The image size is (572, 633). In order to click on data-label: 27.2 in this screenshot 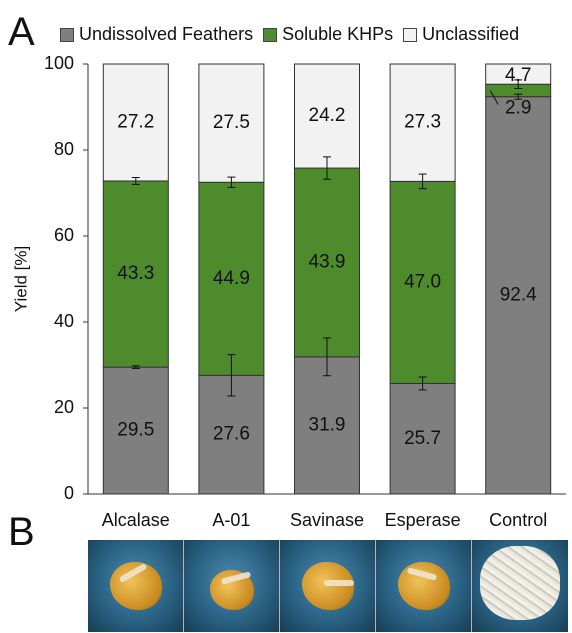, I will do `click(135, 121)`.